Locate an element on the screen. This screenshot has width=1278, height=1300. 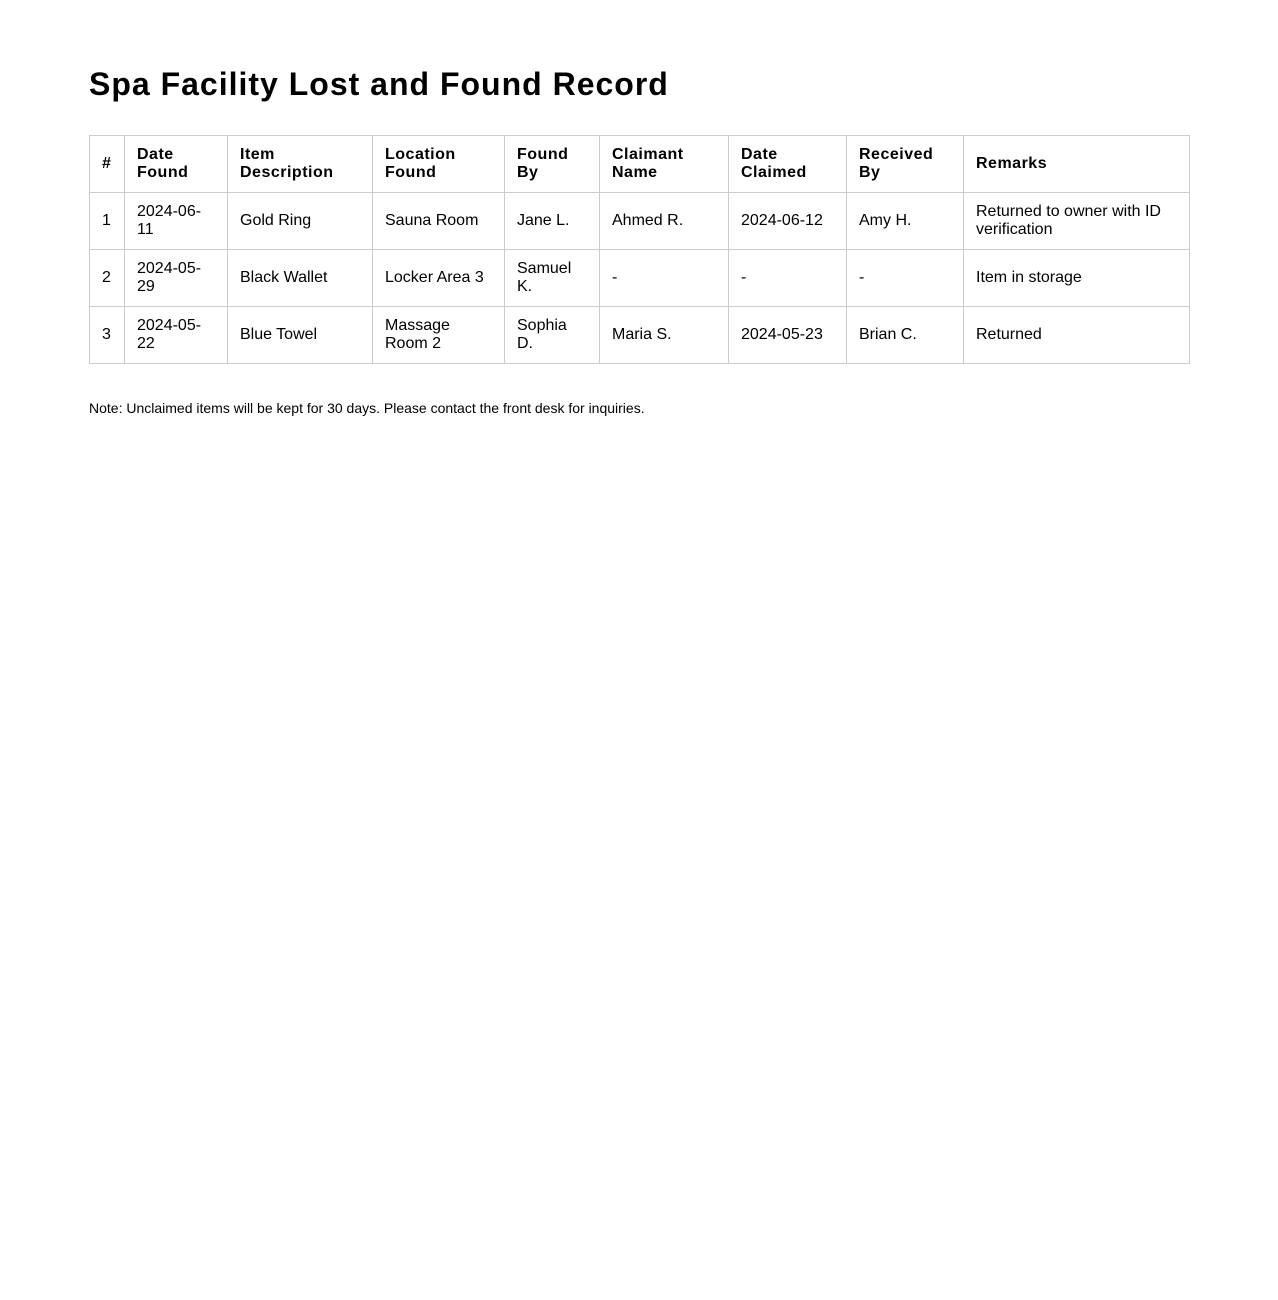
table-cell: Amy H. is located at coordinates (905, 221).